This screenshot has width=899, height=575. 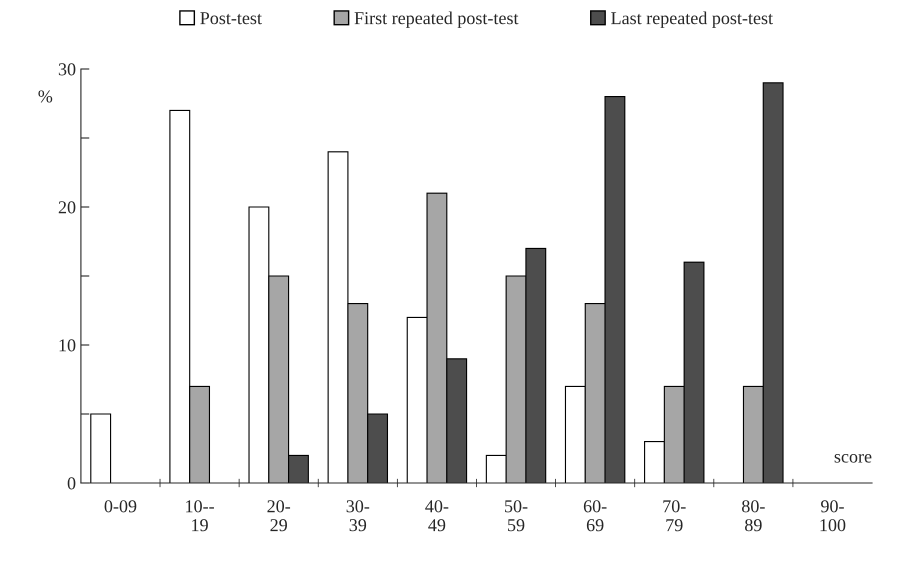 What do you see at coordinates (278, 516) in the screenshot?
I see `x-tick-label: 20- 29` at bounding box center [278, 516].